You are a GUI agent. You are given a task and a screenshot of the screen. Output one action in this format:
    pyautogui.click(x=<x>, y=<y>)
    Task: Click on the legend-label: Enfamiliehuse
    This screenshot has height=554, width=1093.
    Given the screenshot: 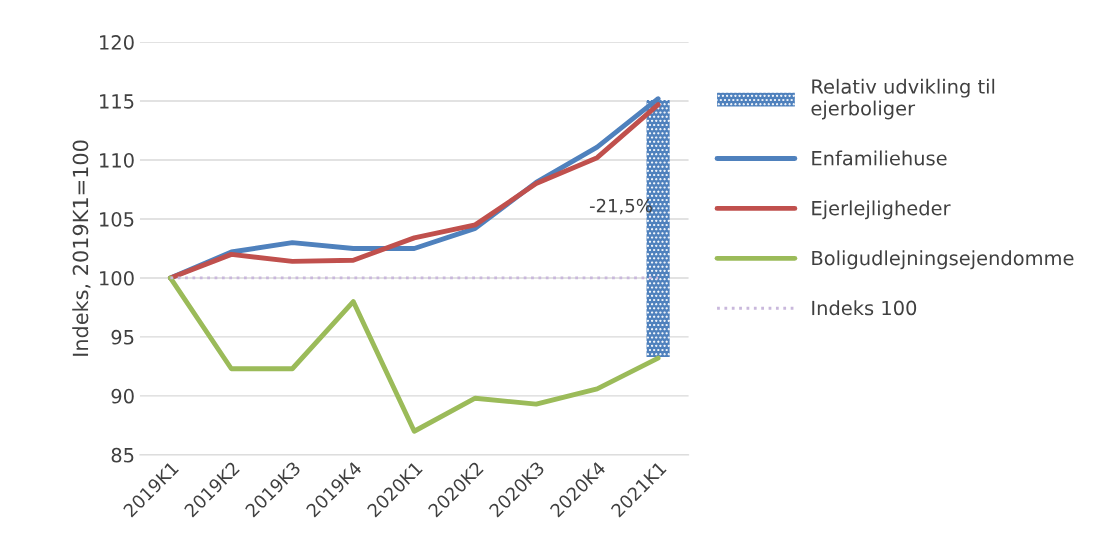 What is the action you would take?
    pyautogui.click(x=879, y=158)
    